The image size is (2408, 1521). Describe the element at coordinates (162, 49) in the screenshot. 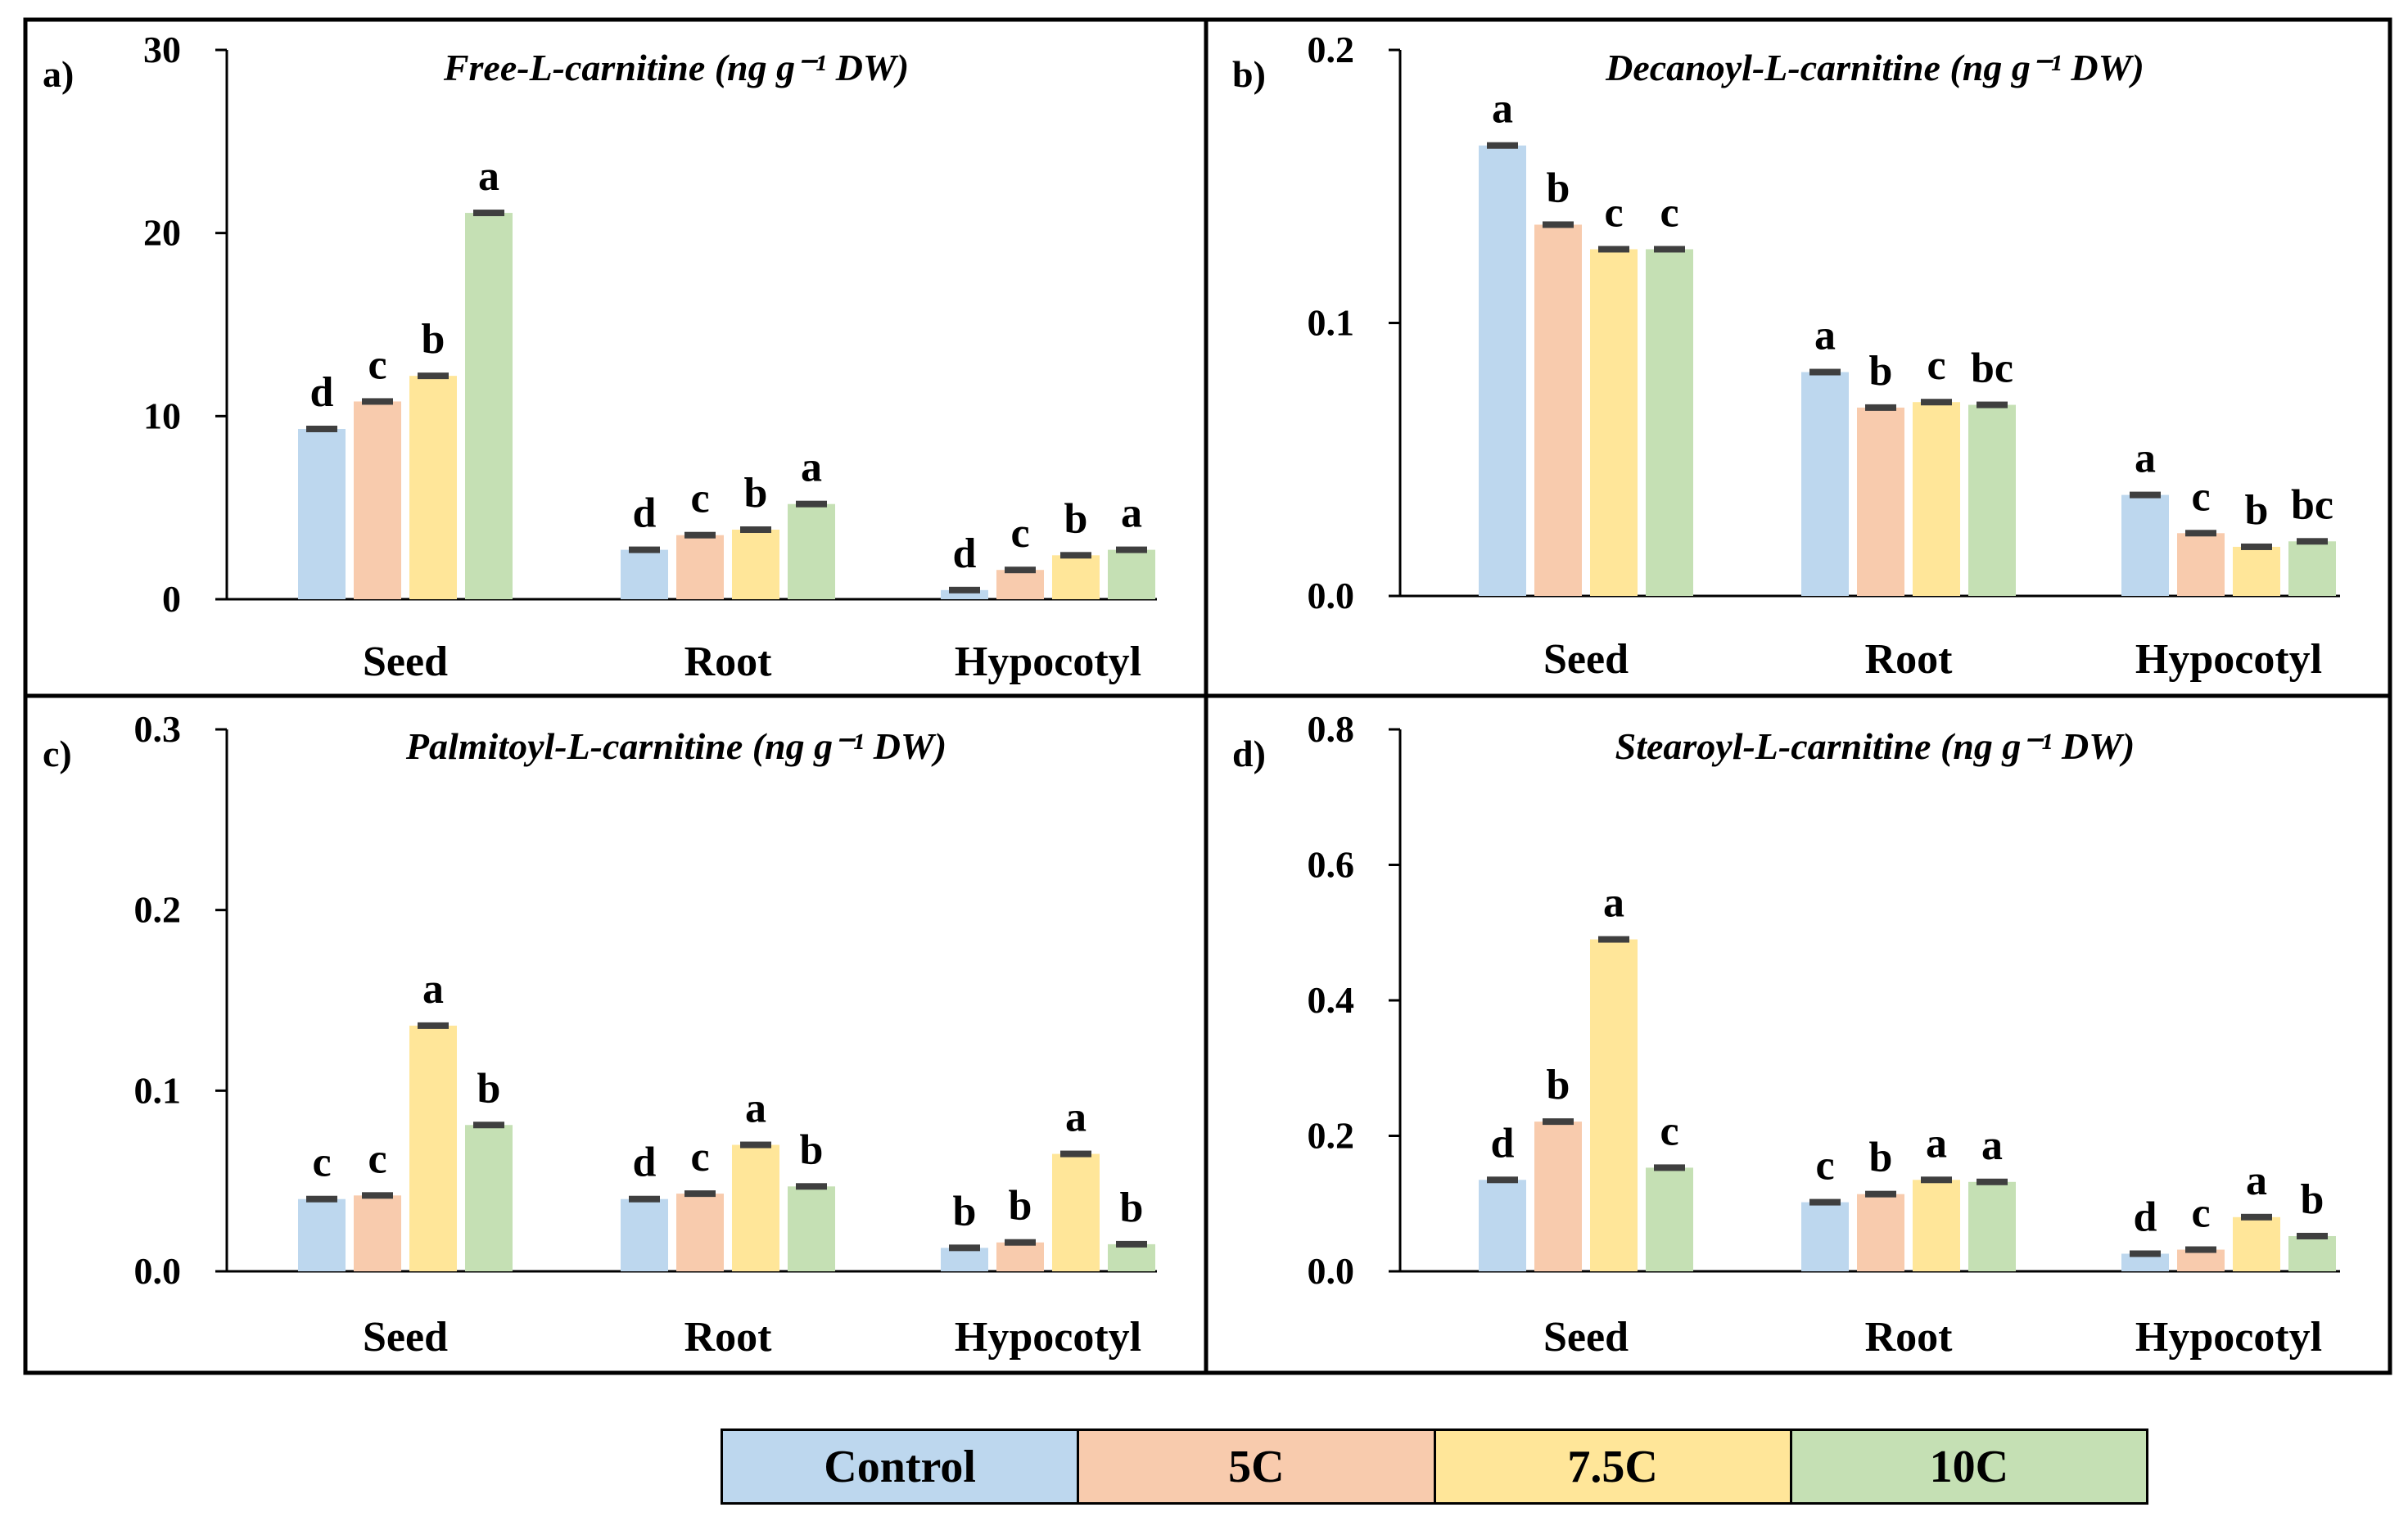

I see `y-tick-label: 30` at that location.